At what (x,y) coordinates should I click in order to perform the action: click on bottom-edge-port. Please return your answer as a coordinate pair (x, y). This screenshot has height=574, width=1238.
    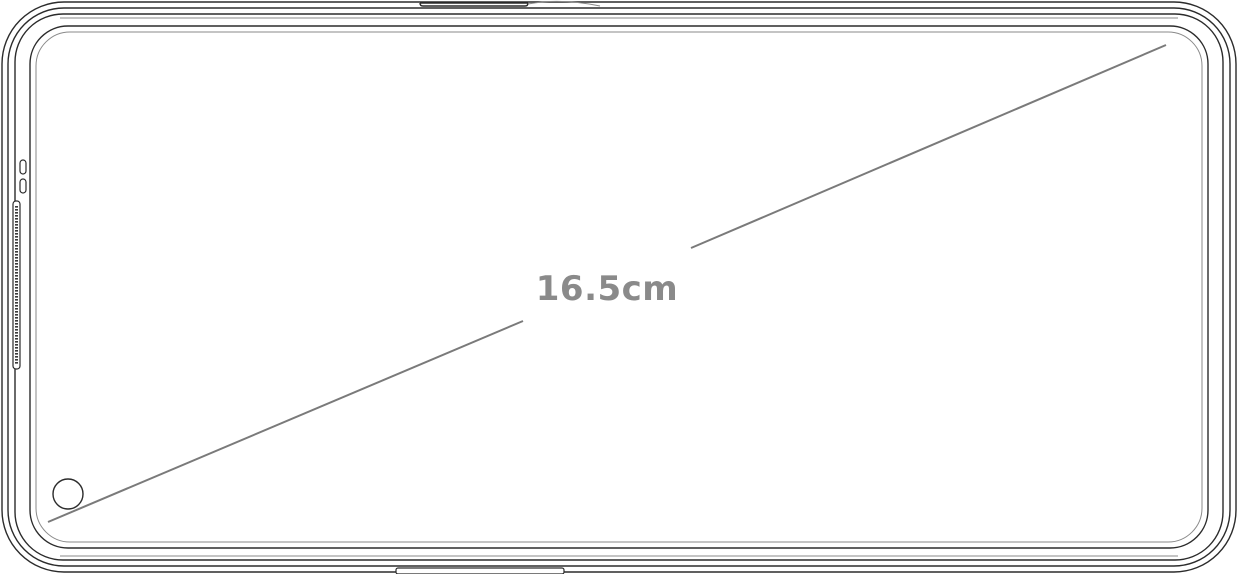
    Looking at the image, I should click on (480, 570).